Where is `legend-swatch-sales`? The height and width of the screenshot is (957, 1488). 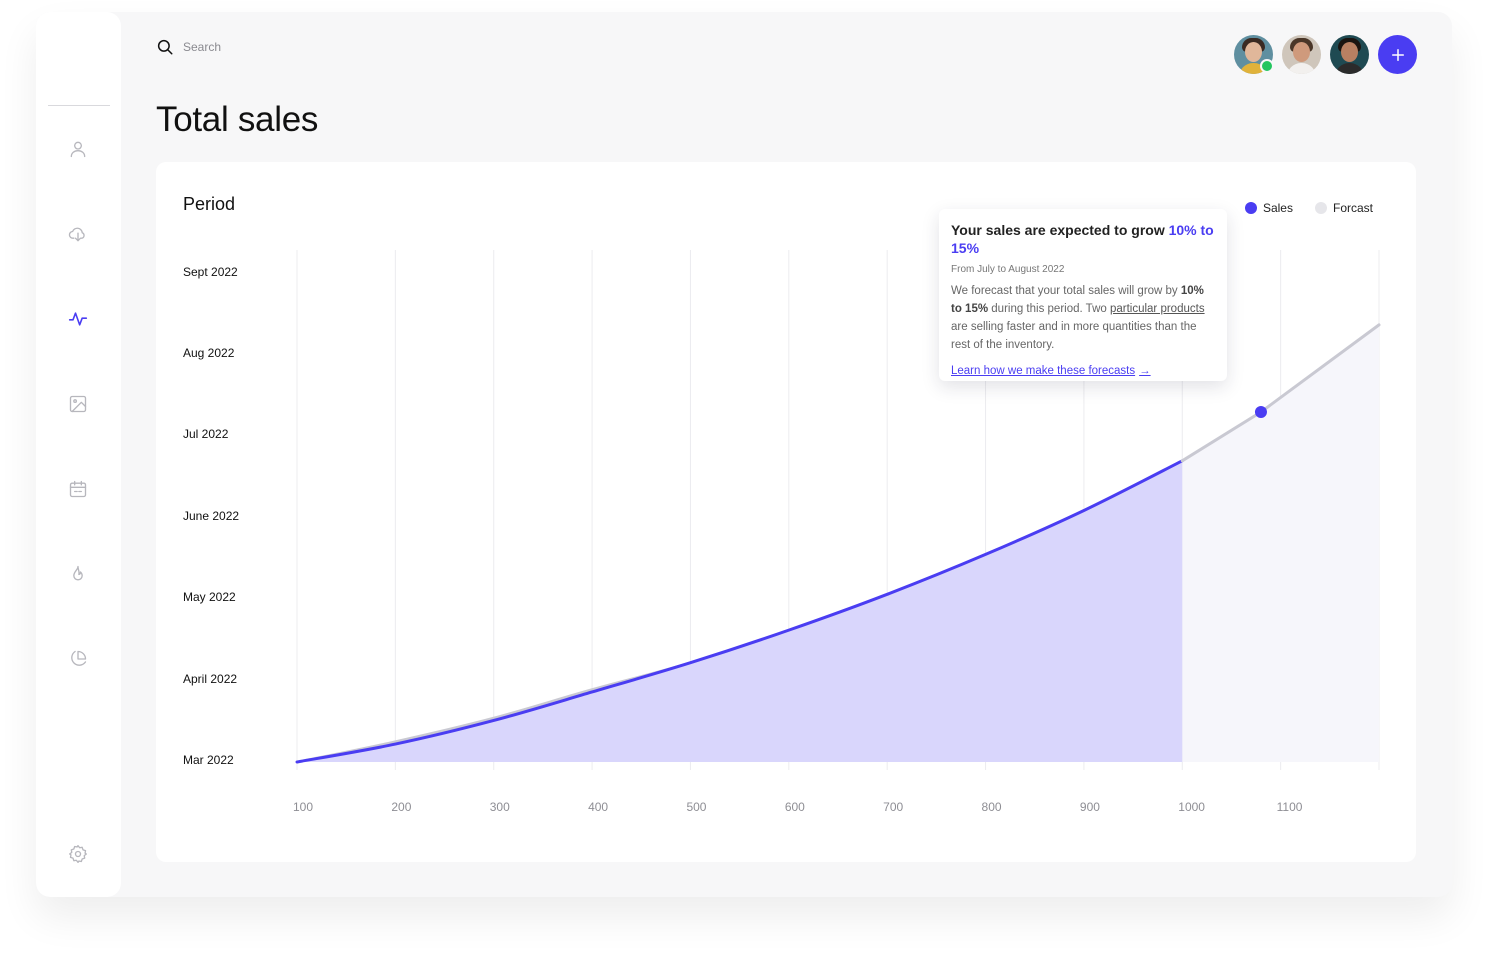 legend-swatch-sales is located at coordinates (1250, 208).